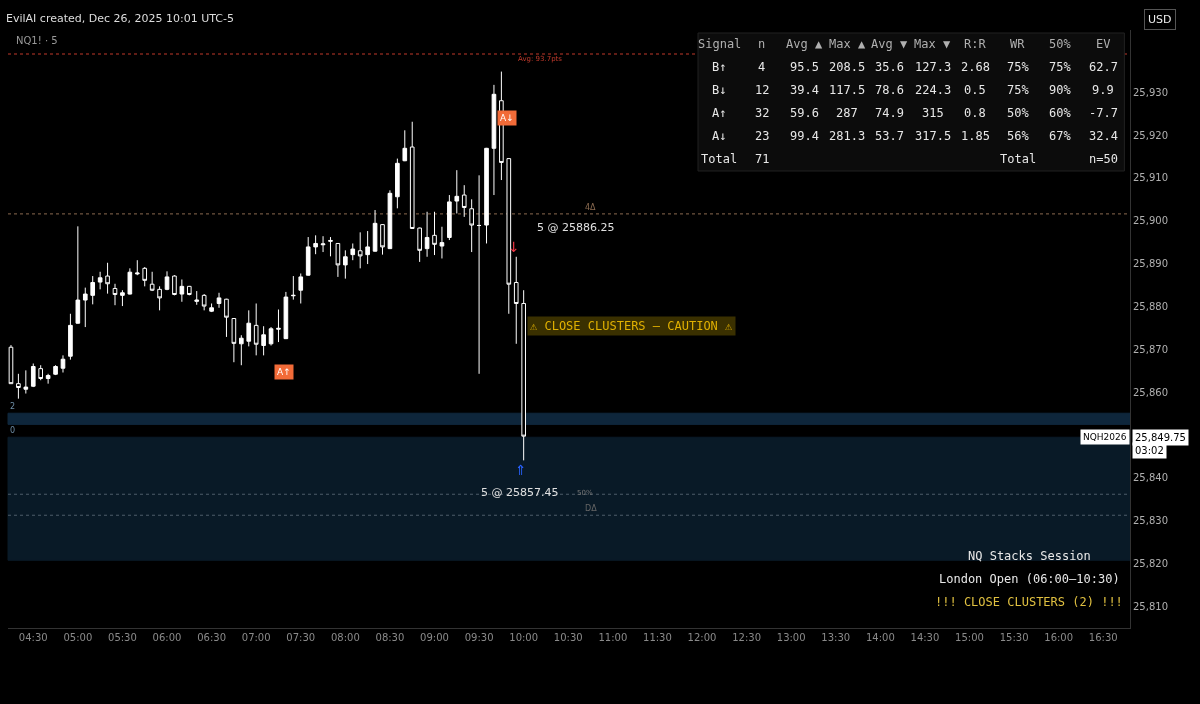 The width and height of the screenshot is (1200, 704). What do you see at coordinates (969, 637) in the screenshot?
I see `x-tick-label: 15:00` at bounding box center [969, 637].